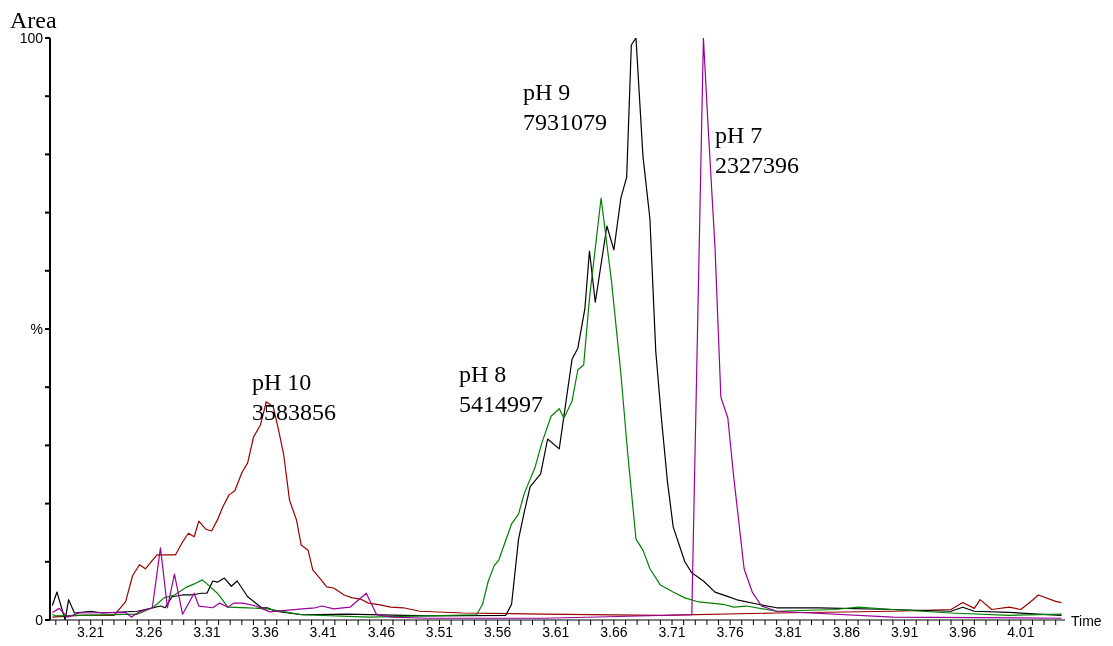 This screenshot has height=646, width=1113. I want to click on annotation: pH 7 2327396, so click(757, 150).